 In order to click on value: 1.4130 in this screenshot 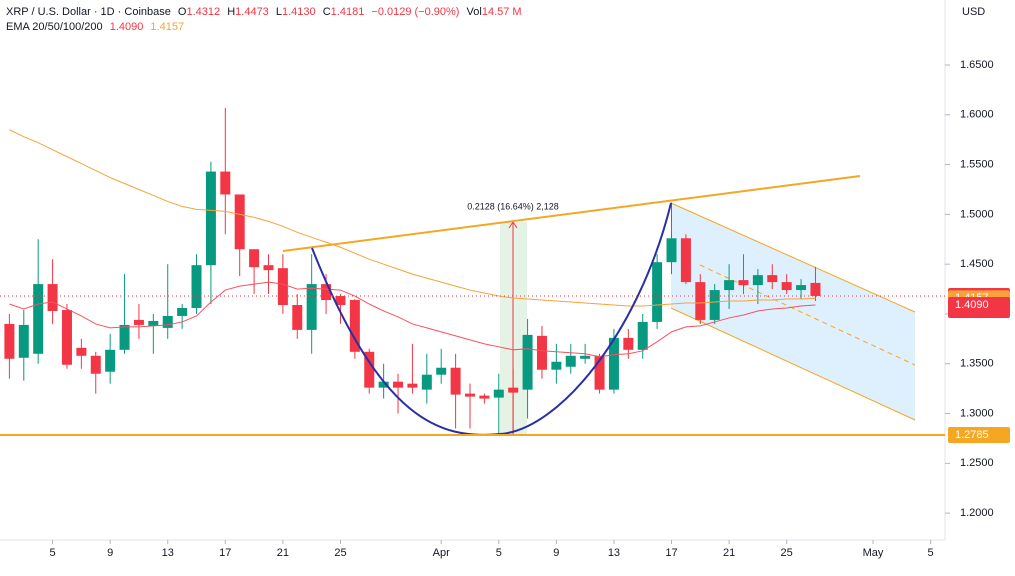, I will do `click(299, 12)`.